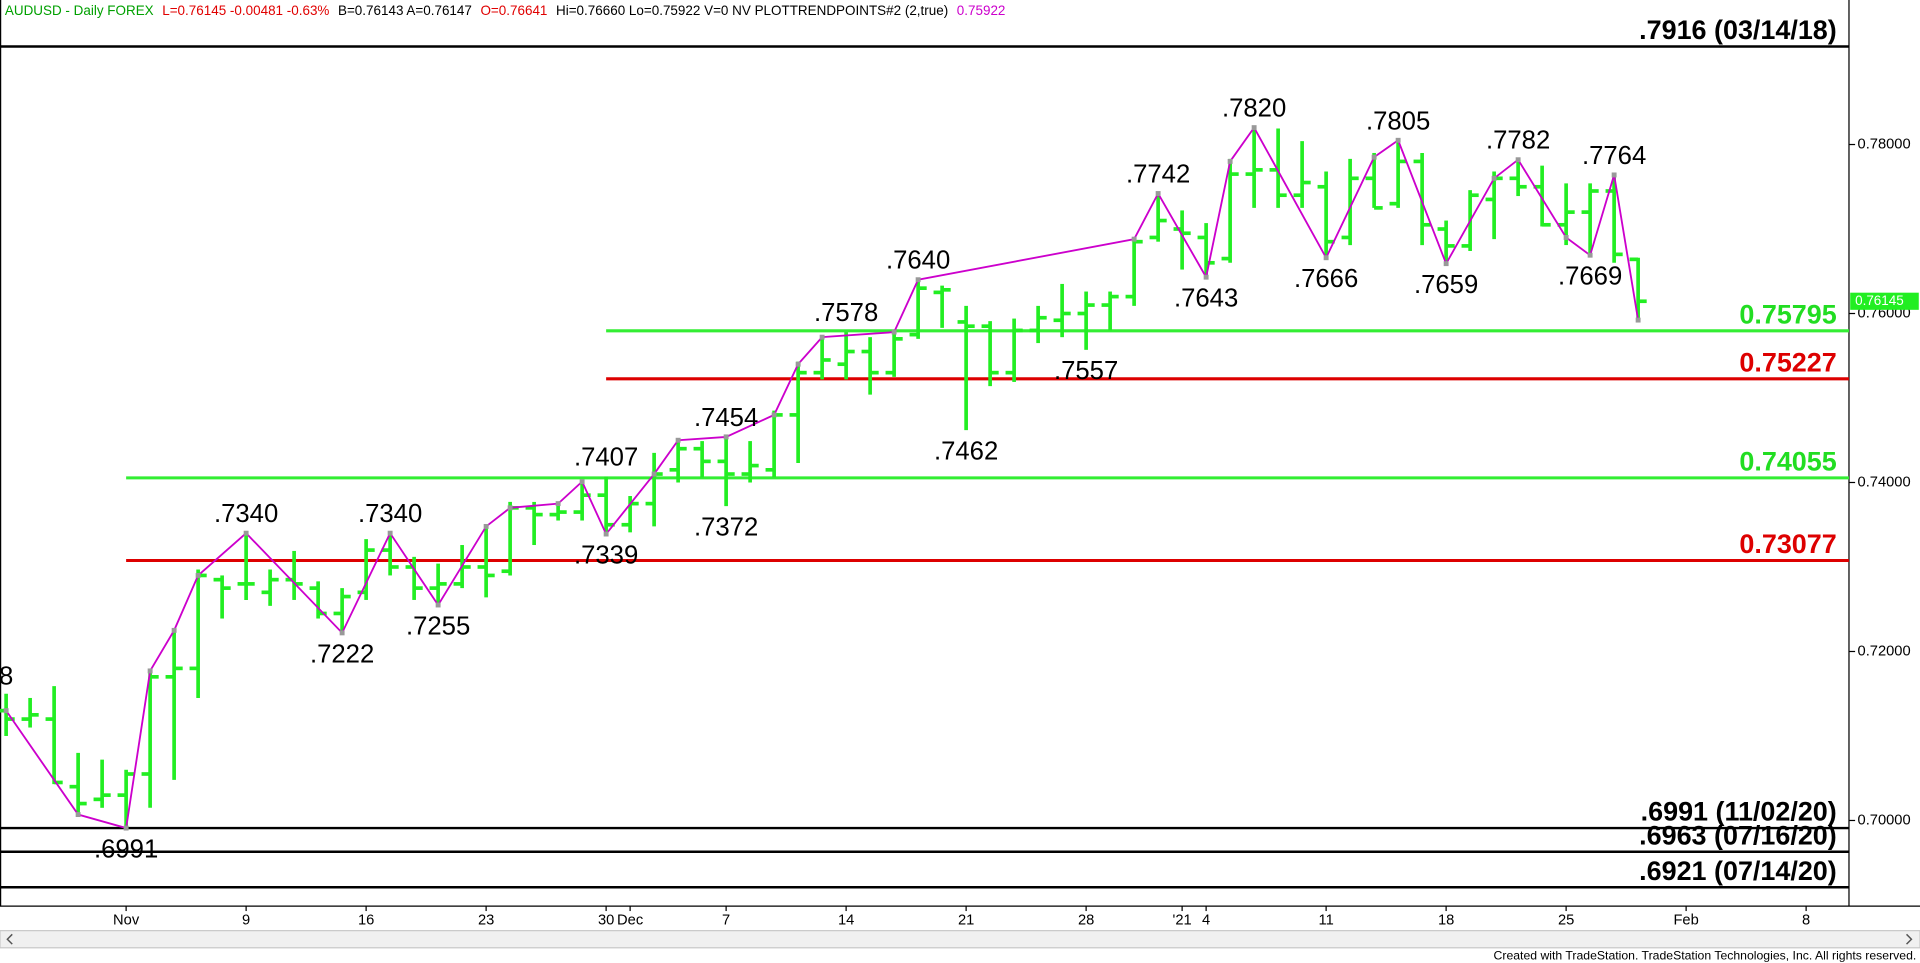  I want to click on pivot-label: .7782, so click(1518, 141).